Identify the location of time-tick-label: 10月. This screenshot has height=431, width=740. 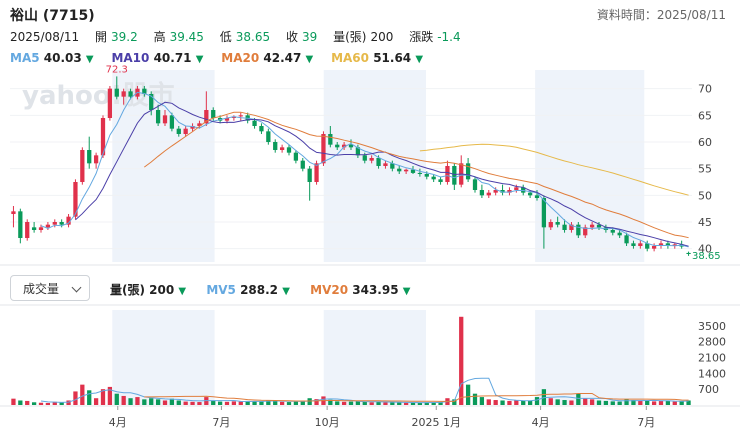
(327, 422).